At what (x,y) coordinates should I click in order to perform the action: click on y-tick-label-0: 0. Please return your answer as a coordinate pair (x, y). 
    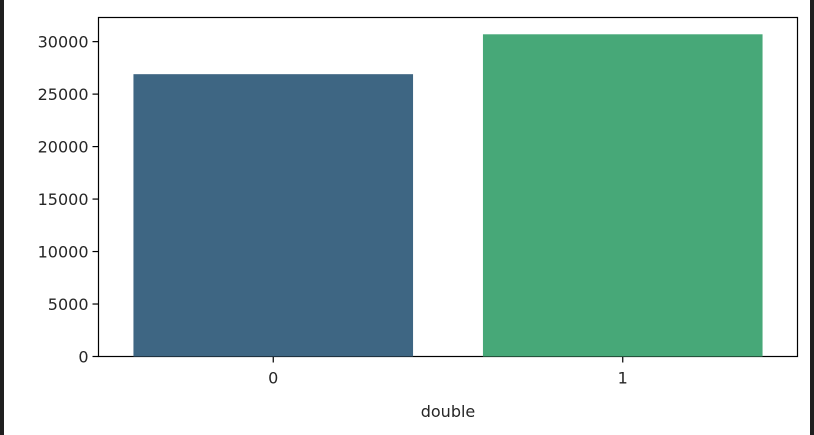
    Looking at the image, I should click on (83, 357).